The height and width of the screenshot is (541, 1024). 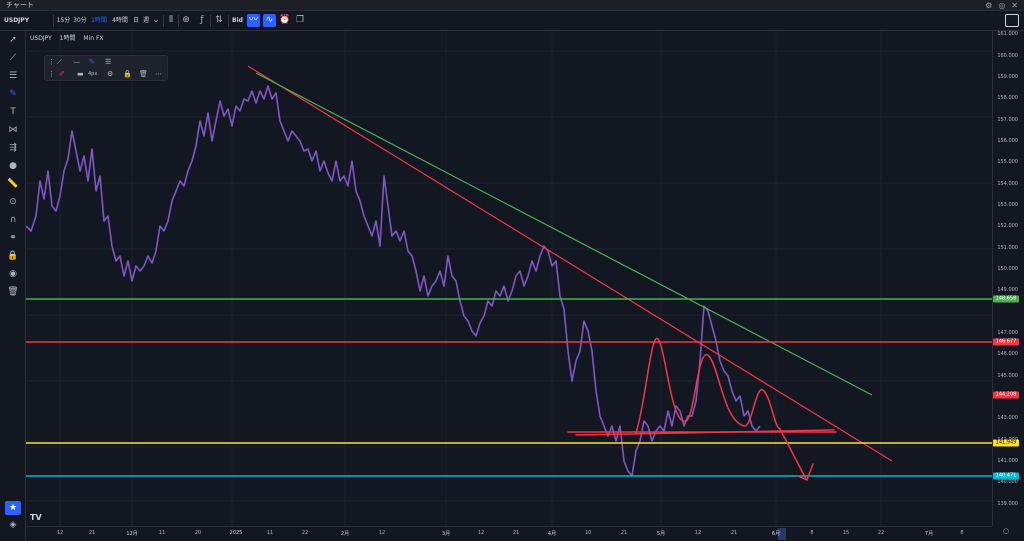 I want to click on y-tick: 140.000, so click(x=1007, y=482).